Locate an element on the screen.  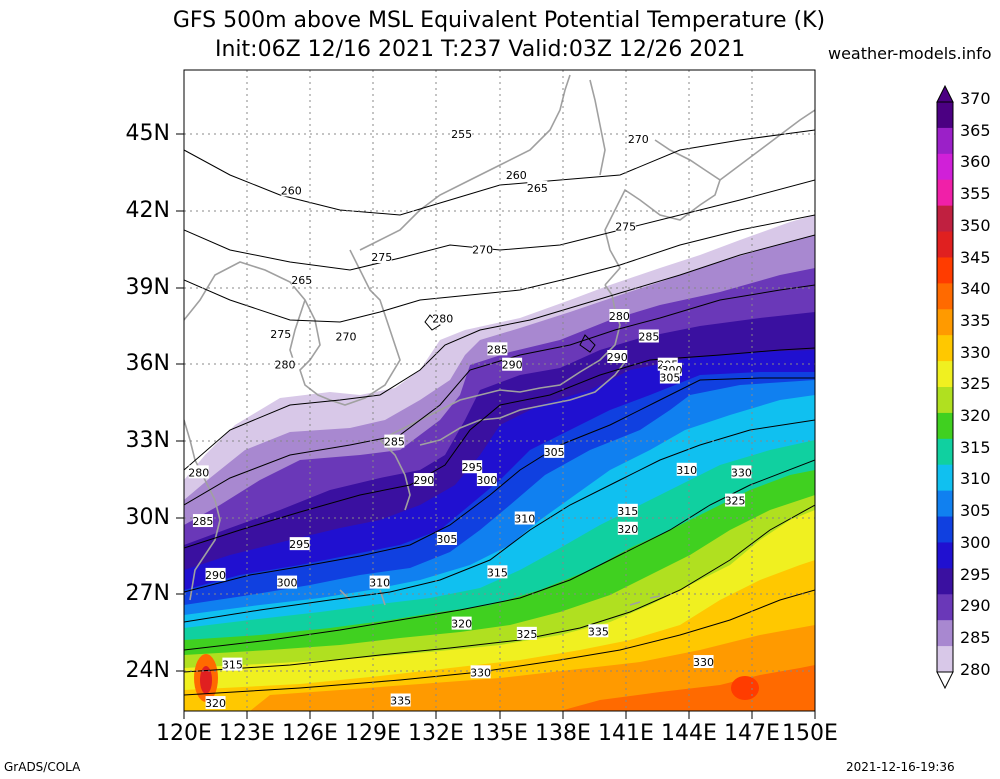
contour-label: 300 is located at coordinates (486, 480).